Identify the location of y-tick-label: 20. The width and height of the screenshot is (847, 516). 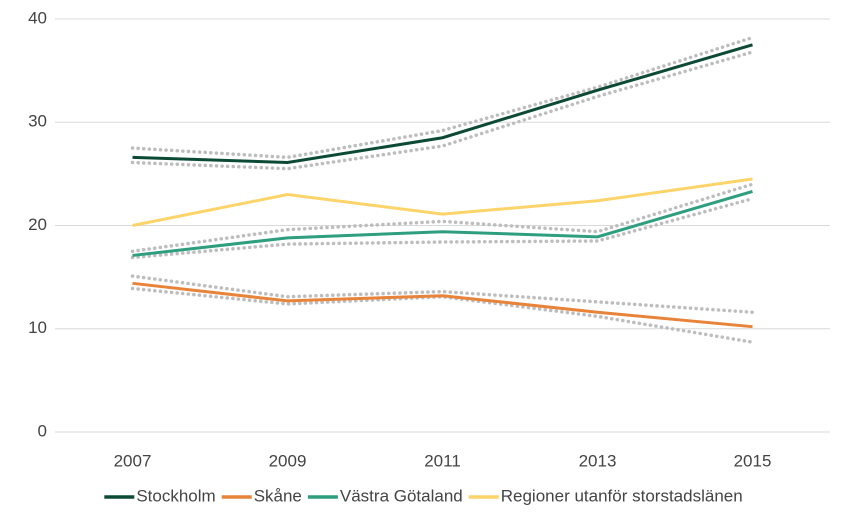
(37, 224).